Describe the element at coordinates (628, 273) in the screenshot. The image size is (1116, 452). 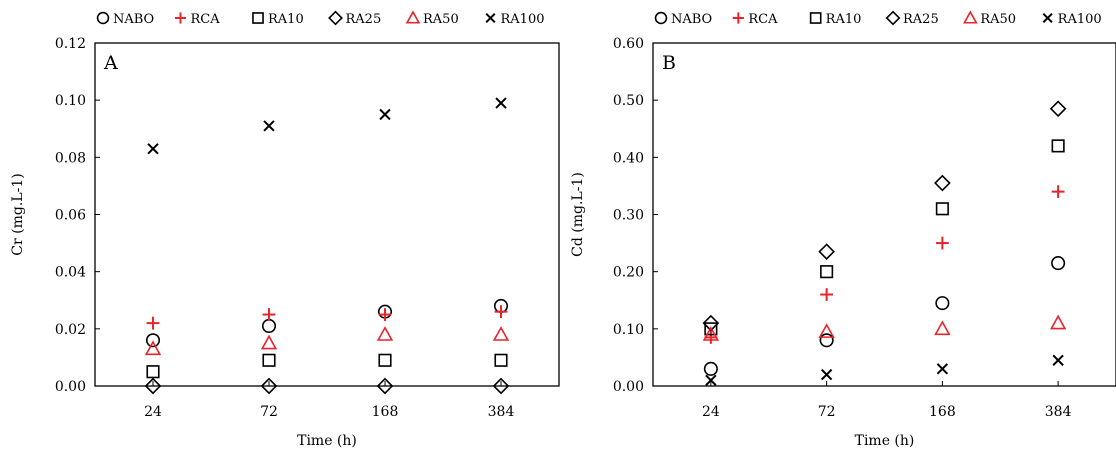
I see `y-tick-label: 0.20` at that location.